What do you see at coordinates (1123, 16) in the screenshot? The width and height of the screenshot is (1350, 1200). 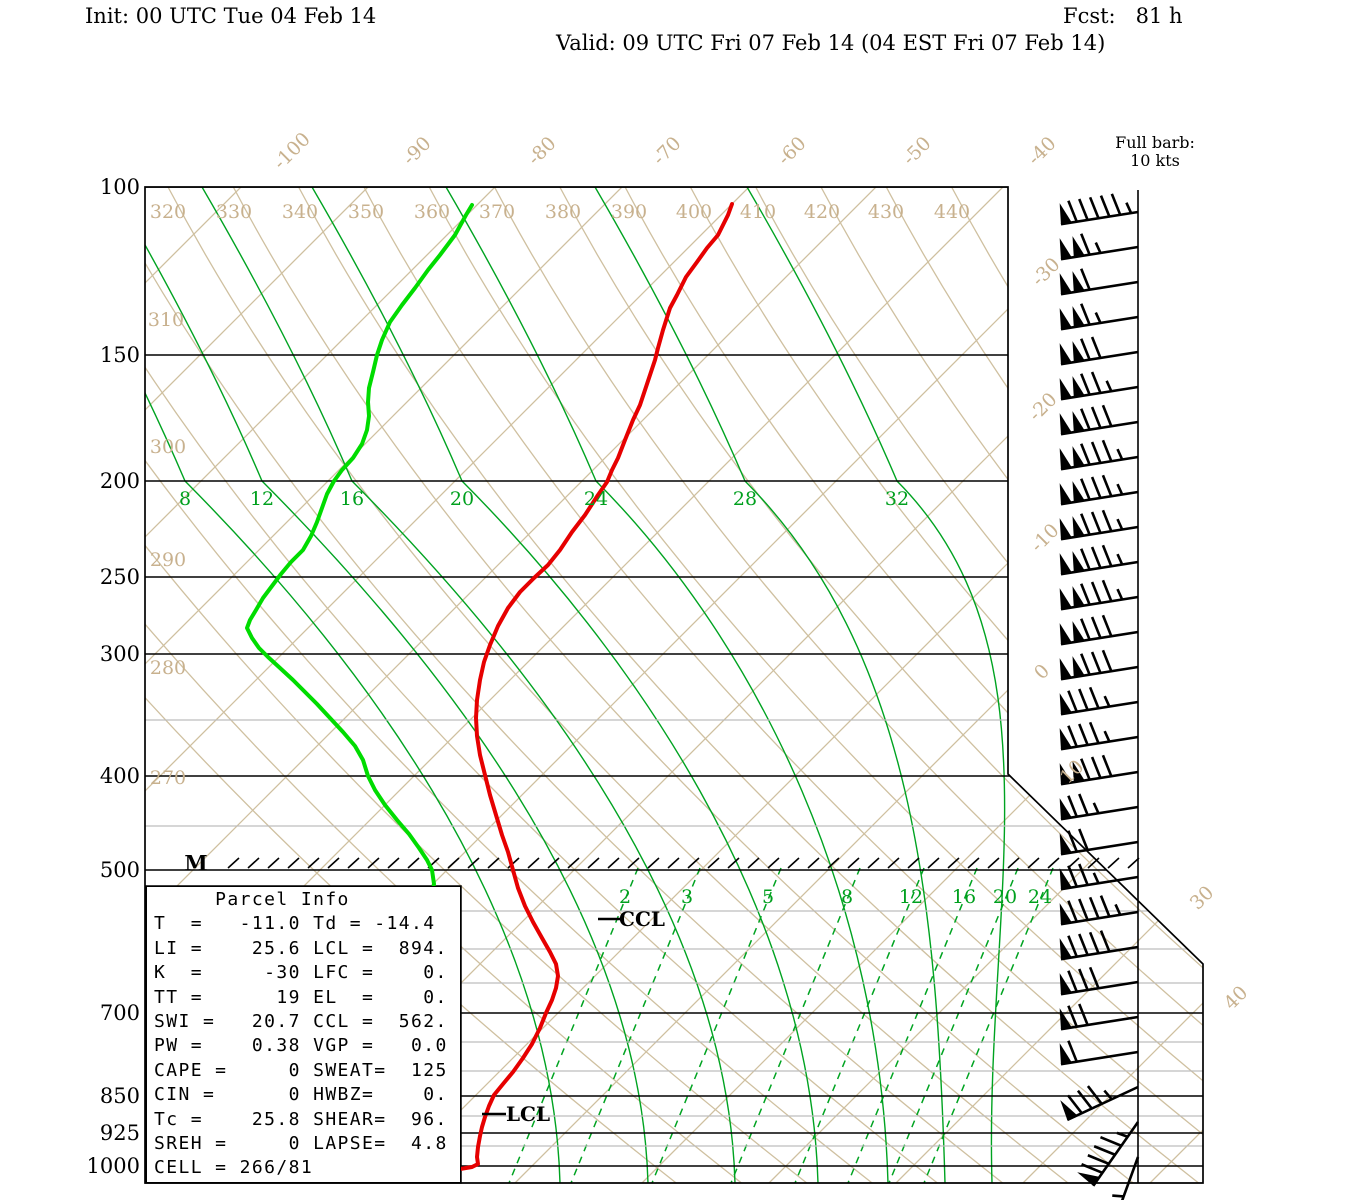 I see `forecast-hour-label: Fcst: 81 h` at bounding box center [1123, 16].